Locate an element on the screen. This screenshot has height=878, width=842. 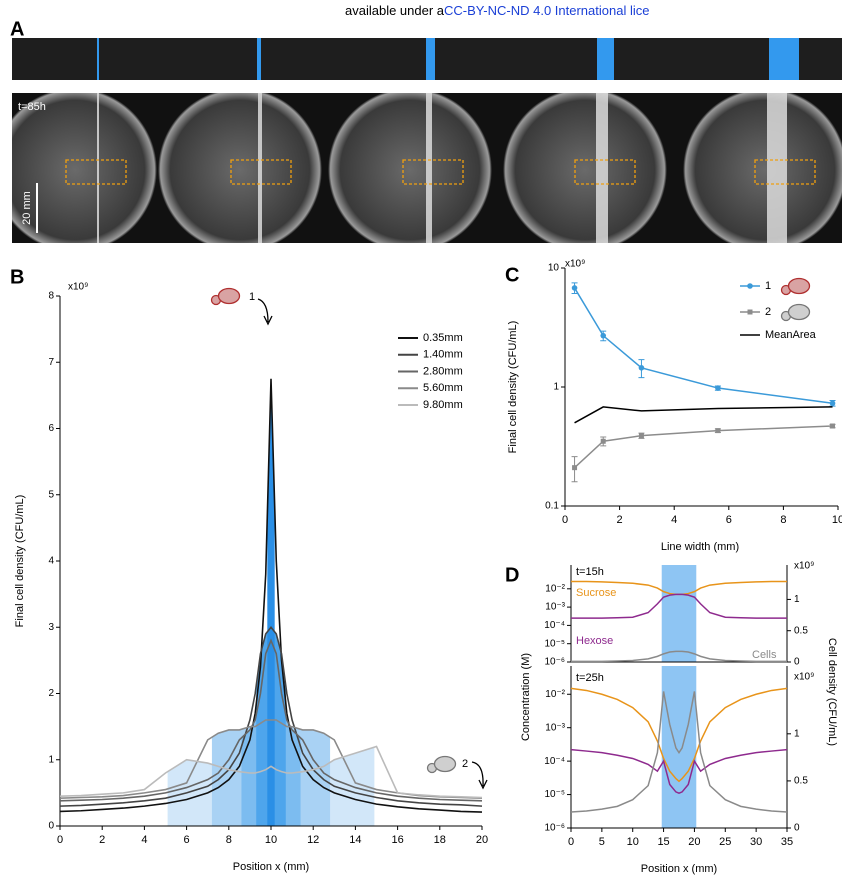
x-tick-label: 18 is located at coordinates (440, 840).